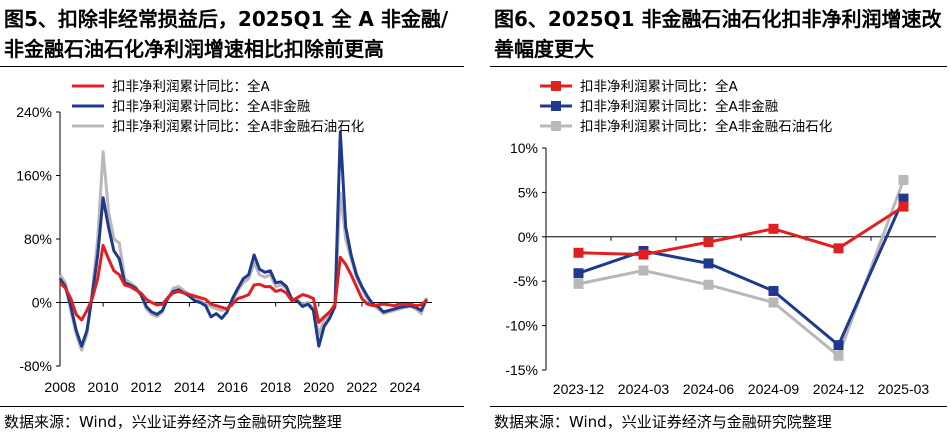  What do you see at coordinates (521, 370) in the screenshot?
I see `y-tick-label: -15%` at bounding box center [521, 370].